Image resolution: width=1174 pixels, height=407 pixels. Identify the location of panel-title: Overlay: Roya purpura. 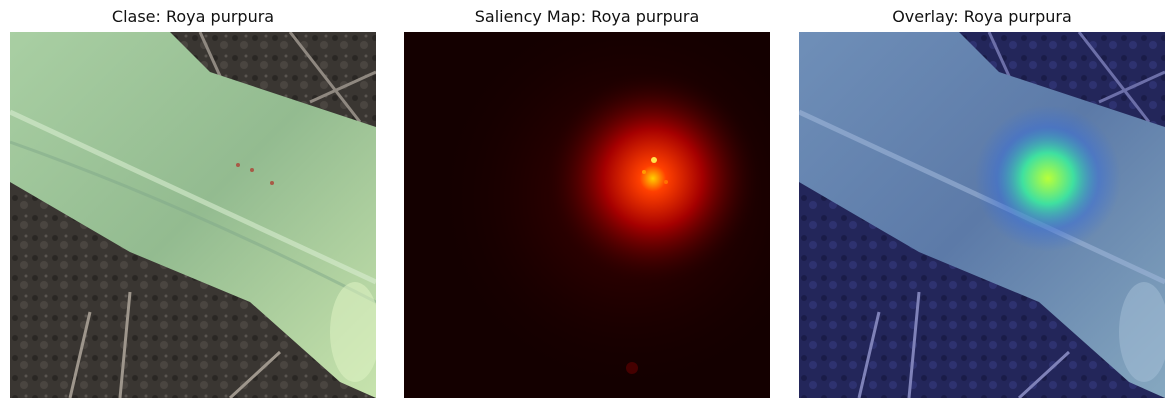
(982, 16).